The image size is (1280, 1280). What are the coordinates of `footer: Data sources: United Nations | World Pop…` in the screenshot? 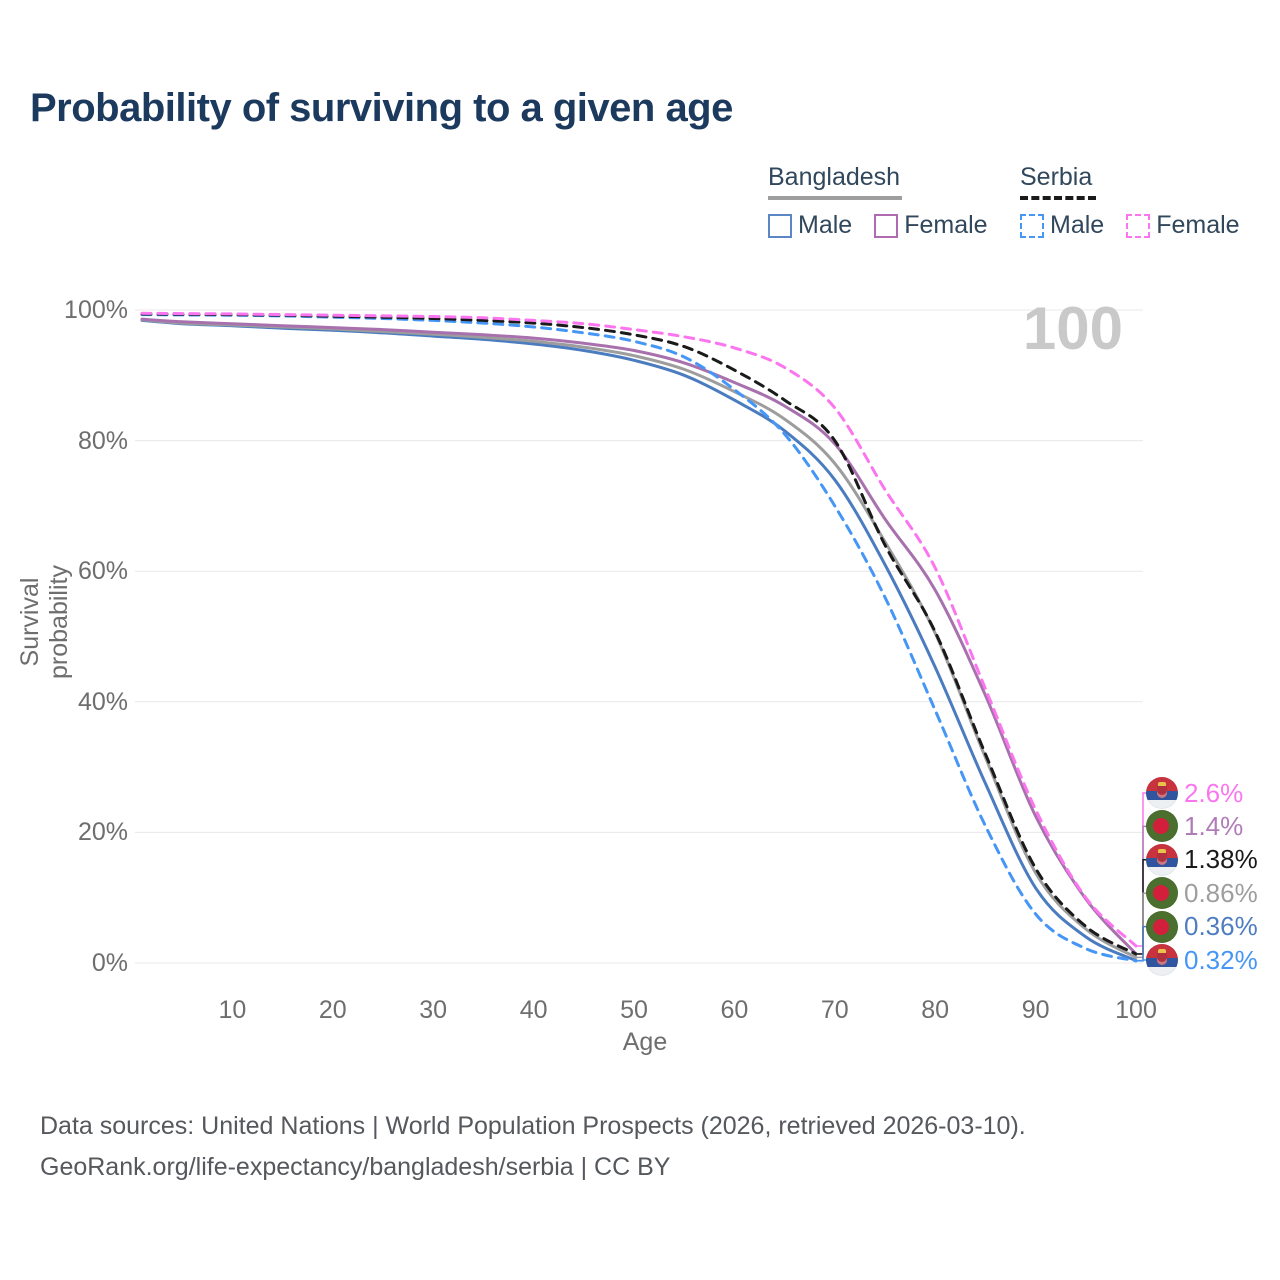 It's located at (533, 1147).